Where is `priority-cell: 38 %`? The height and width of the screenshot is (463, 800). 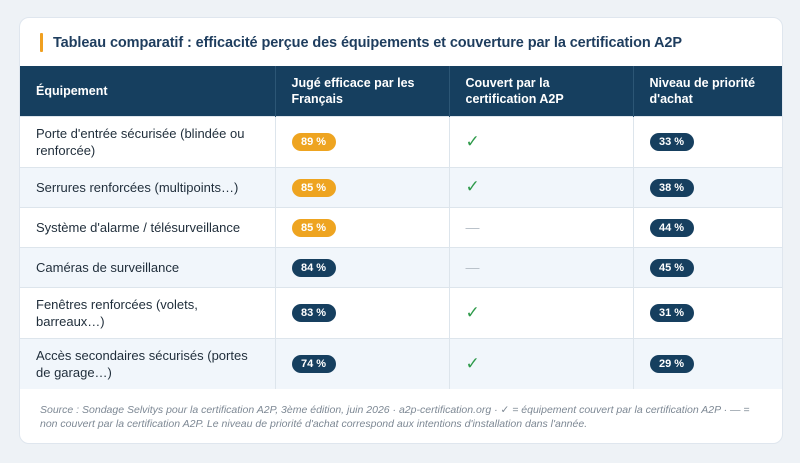
priority-cell: 38 % is located at coordinates (707, 186).